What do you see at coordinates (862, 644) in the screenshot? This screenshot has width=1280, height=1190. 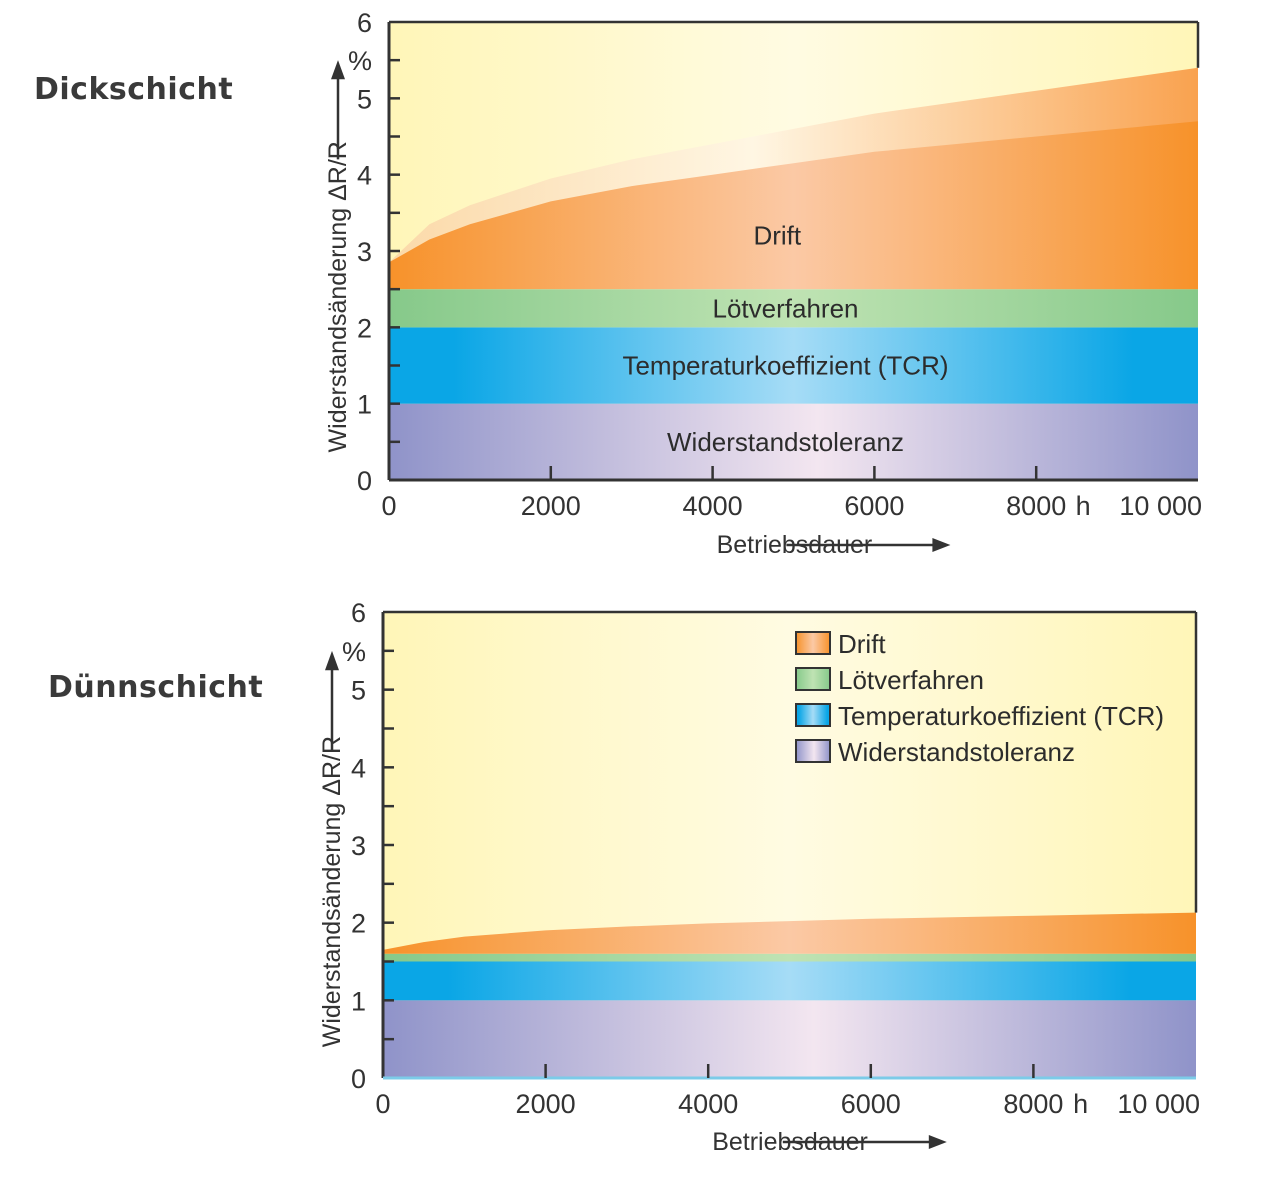 I see `legend-label: Drift` at bounding box center [862, 644].